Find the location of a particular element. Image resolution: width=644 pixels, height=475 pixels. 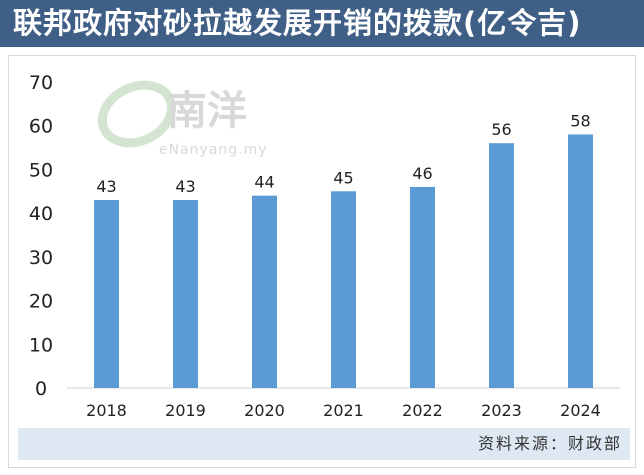

x-tick-label: 2023 is located at coordinates (501, 410).